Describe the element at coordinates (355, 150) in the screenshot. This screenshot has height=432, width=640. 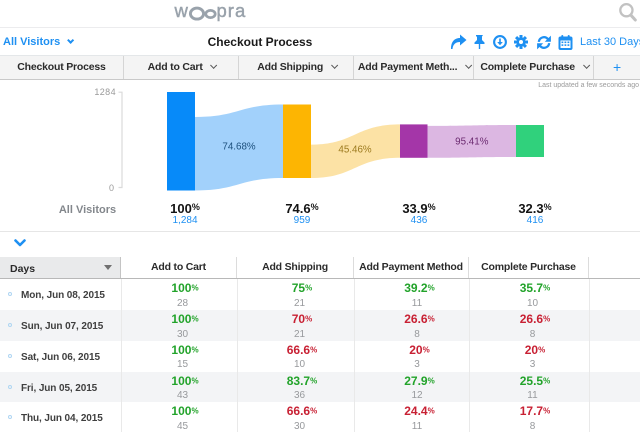
I see `svg-text: 45.46%` at that location.